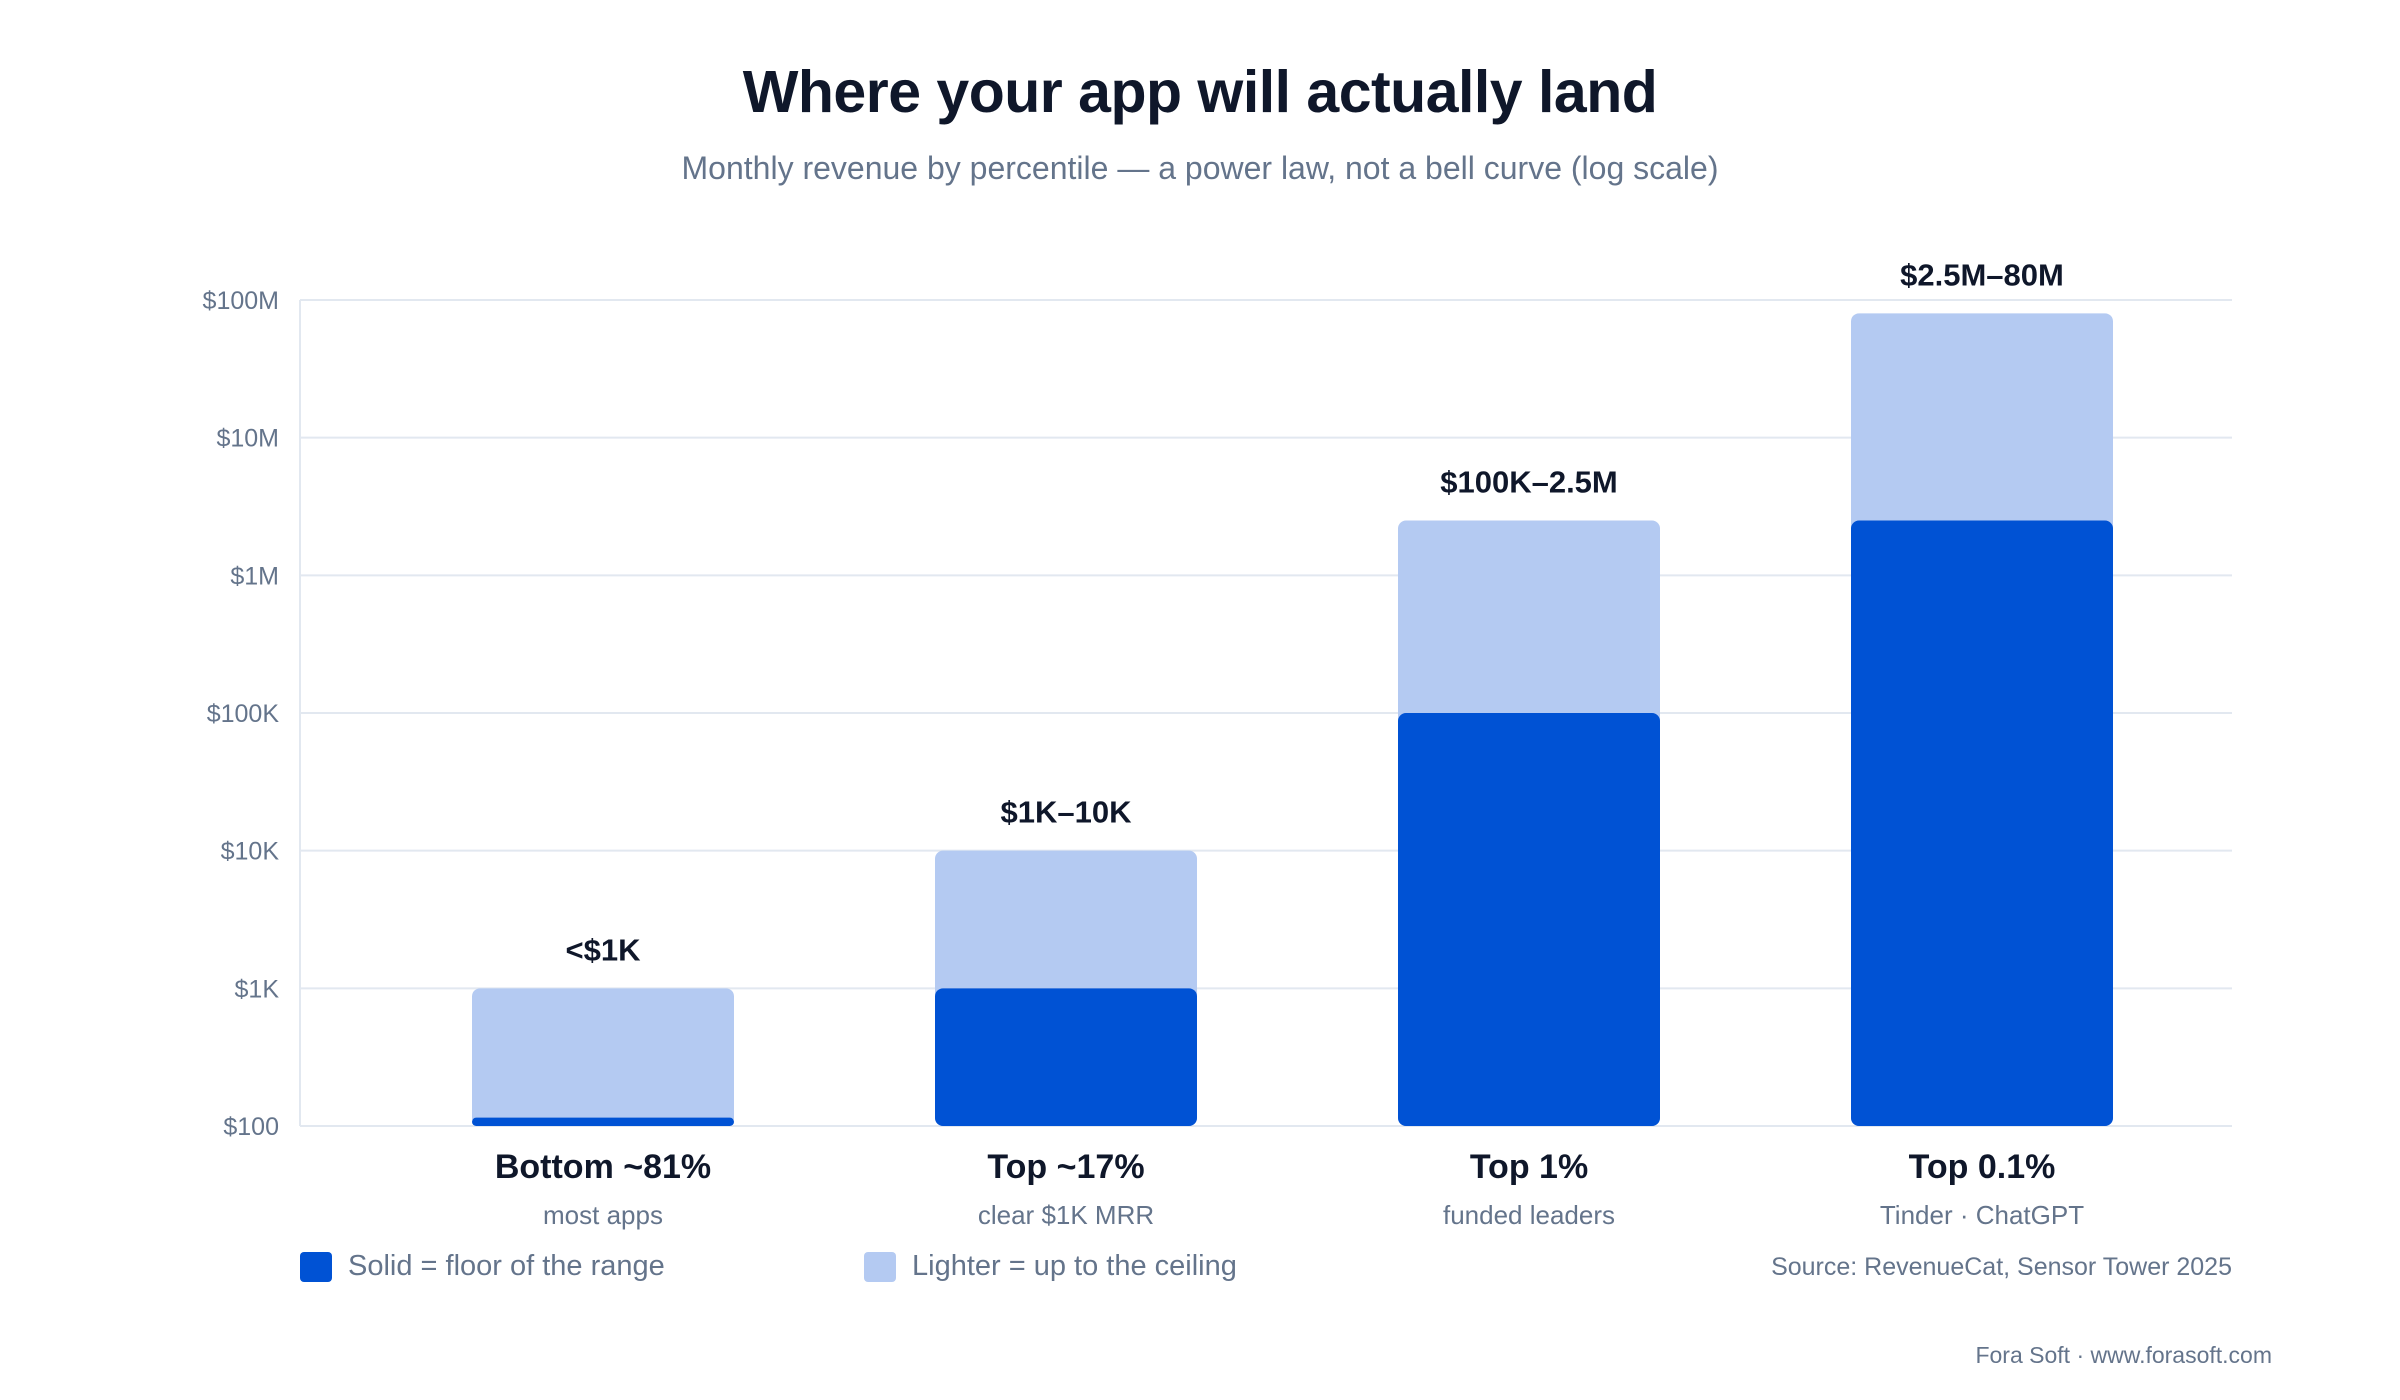 The image size is (2400, 1400). What do you see at coordinates (254, 576) in the screenshot?
I see `y-tick-label: $1M` at bounding box center [254, 576].